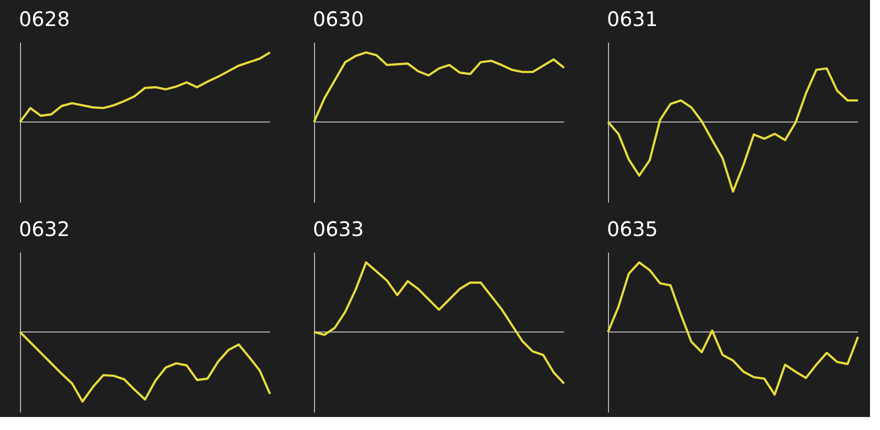  What do you see at coordinates (44, 19) in the screenshot?
I see `chart-title: 0628` at bounding box center [44, 19].